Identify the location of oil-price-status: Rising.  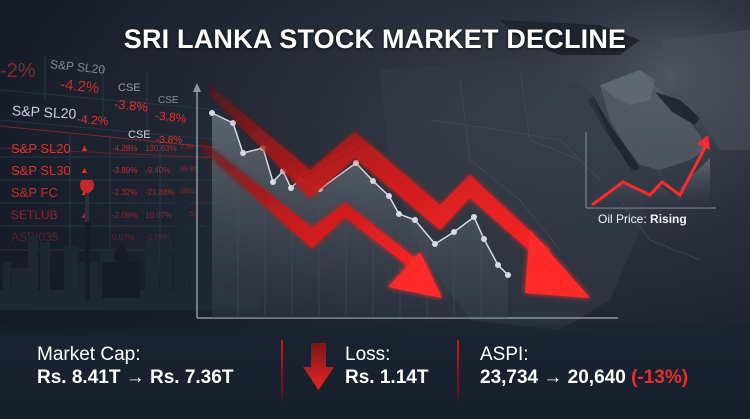
(668, 219).